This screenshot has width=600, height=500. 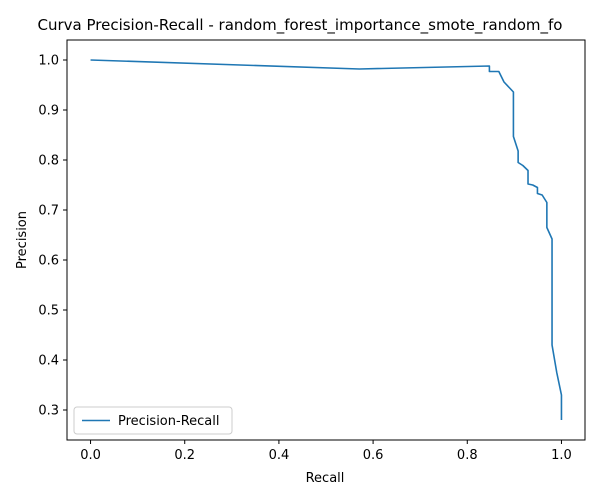 I want to click on y-tick-label: 0.7, so click(x=48, y=211).